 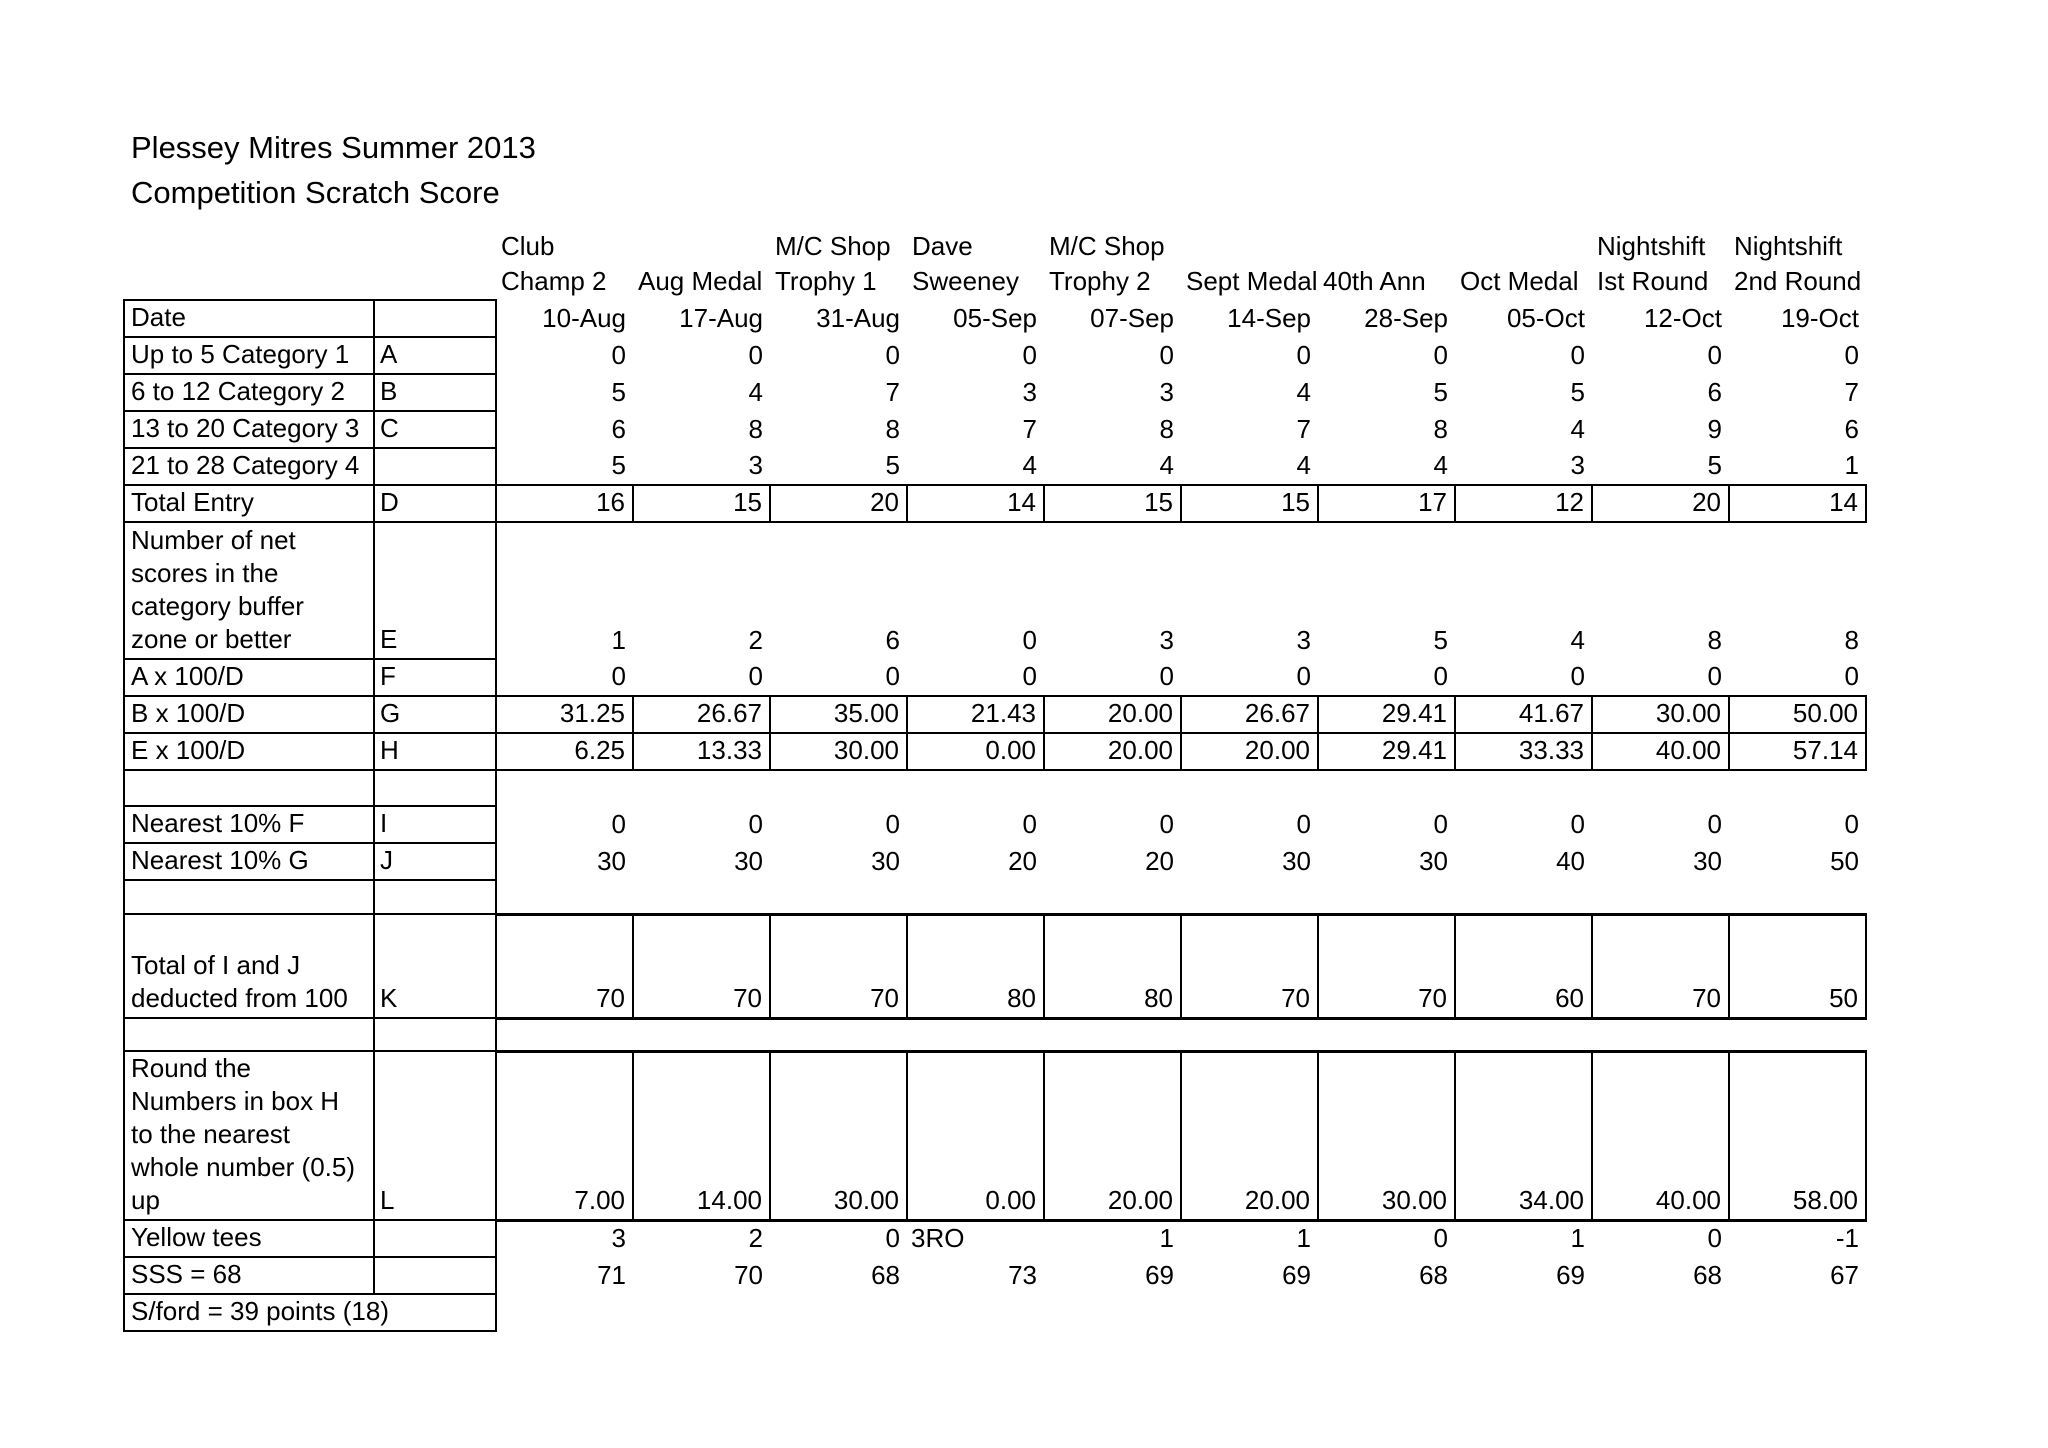 What do you see at coordinates (701, 1135) in the screenshot?
I see `cell: 14.00` at bounding box center [701, 1135].